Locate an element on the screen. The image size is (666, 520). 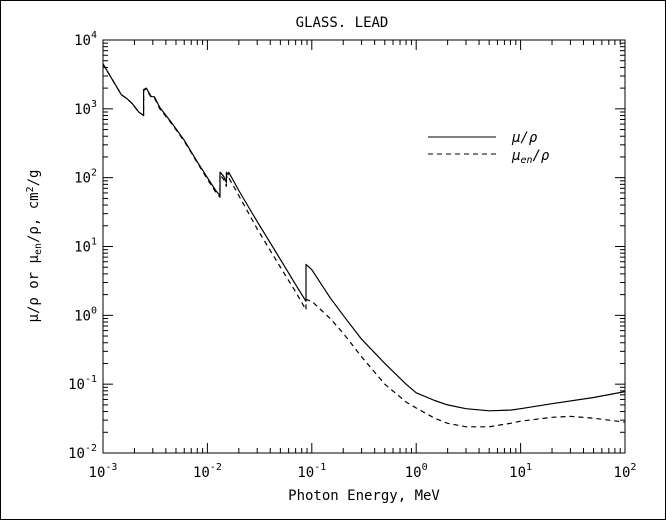
x-tick-label: 10⁻¹ is located at coordinates (311, 471).